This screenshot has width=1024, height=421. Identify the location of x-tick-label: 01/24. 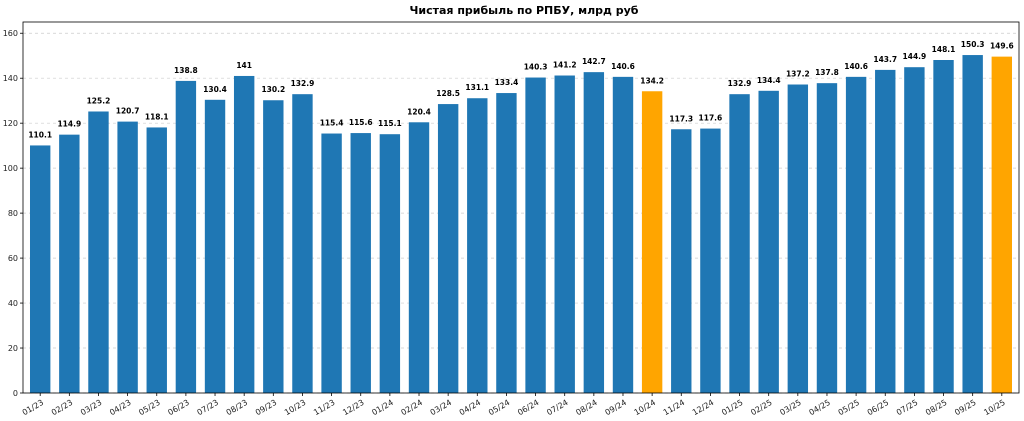
(382, 407).